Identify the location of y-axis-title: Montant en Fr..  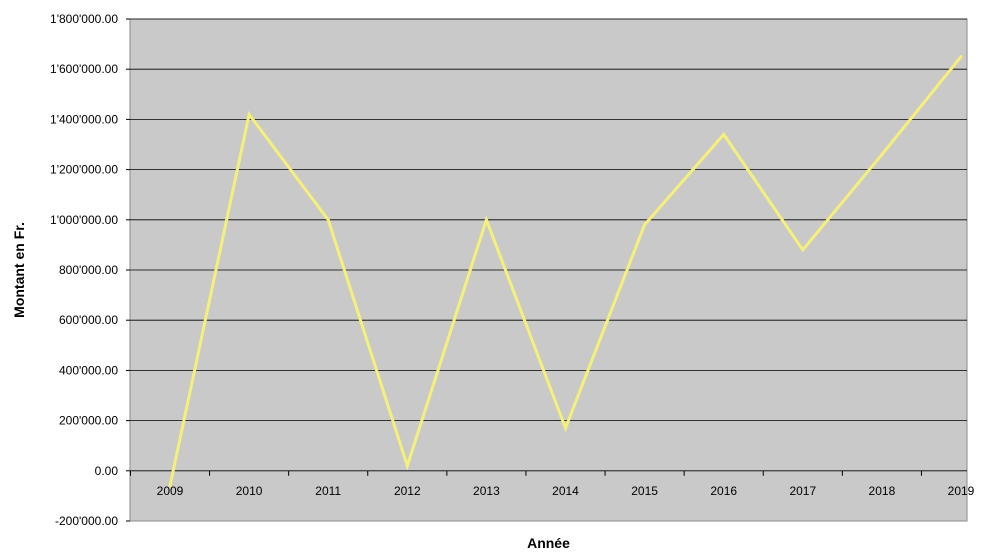
(19, 270).